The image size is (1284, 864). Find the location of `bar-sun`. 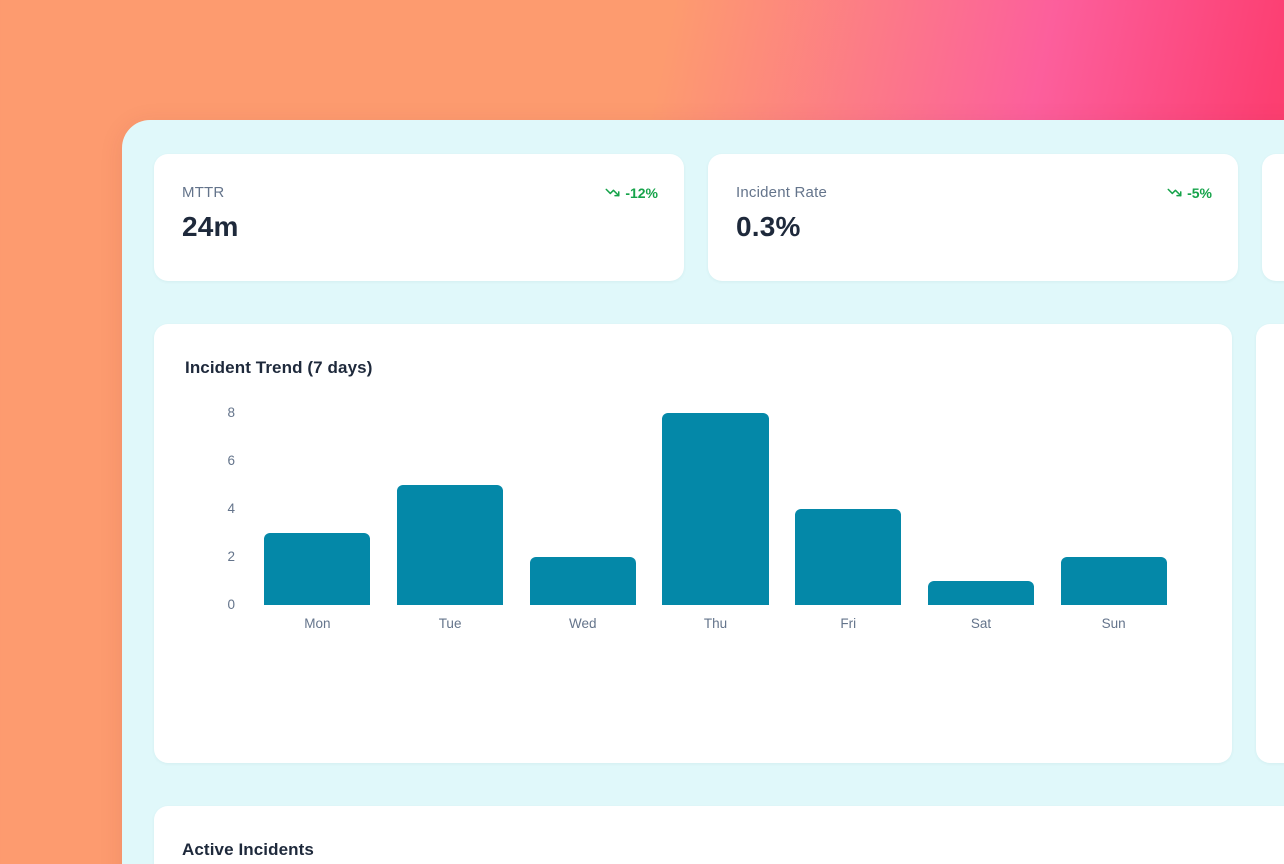

bar-sun is located at coordinates (1113, 581).